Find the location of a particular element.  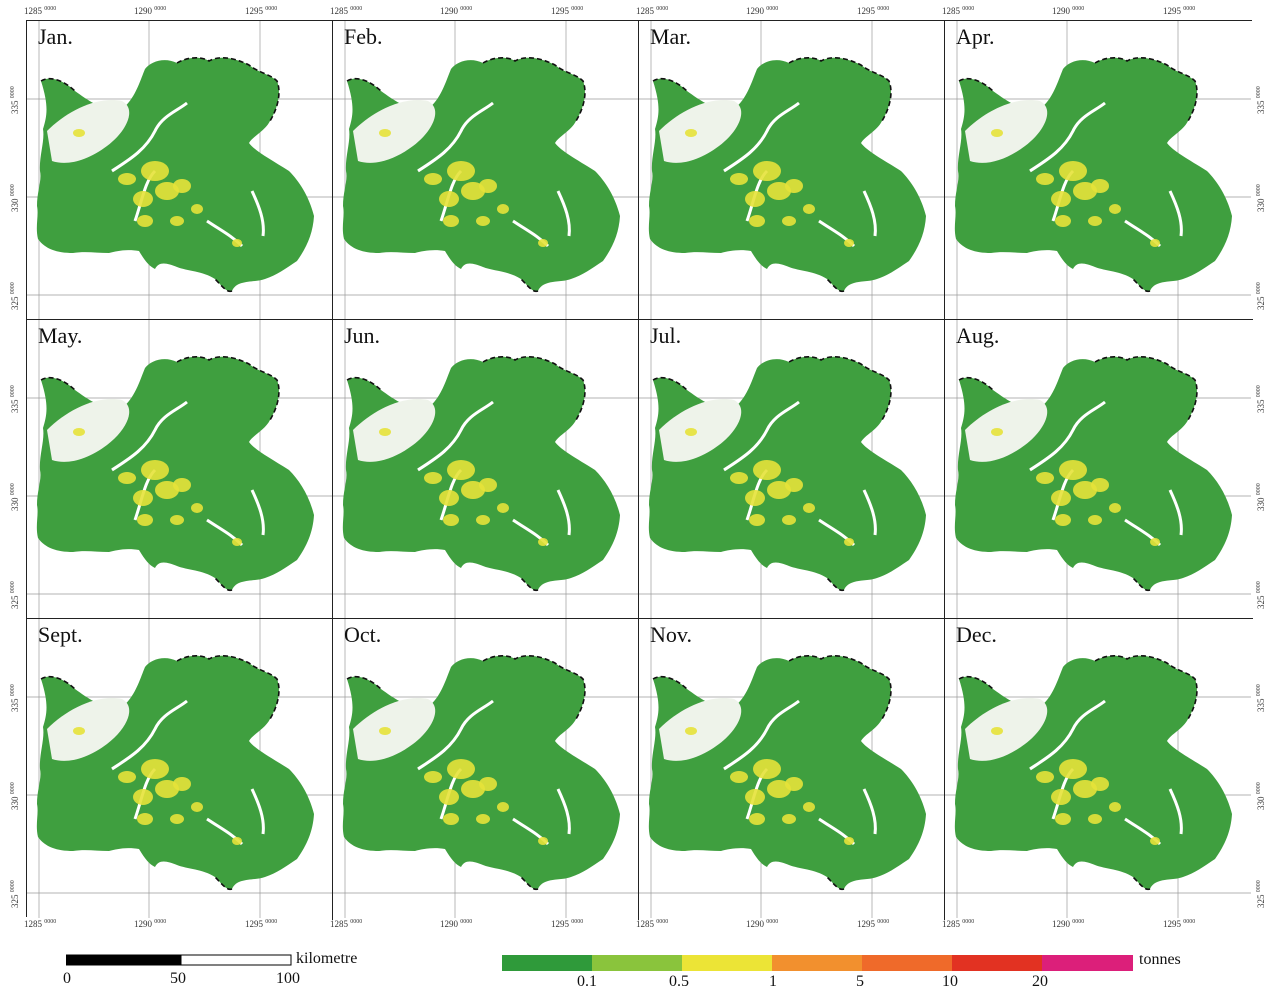

legend-unit: tonnes is located at coordinates (1160, 959).